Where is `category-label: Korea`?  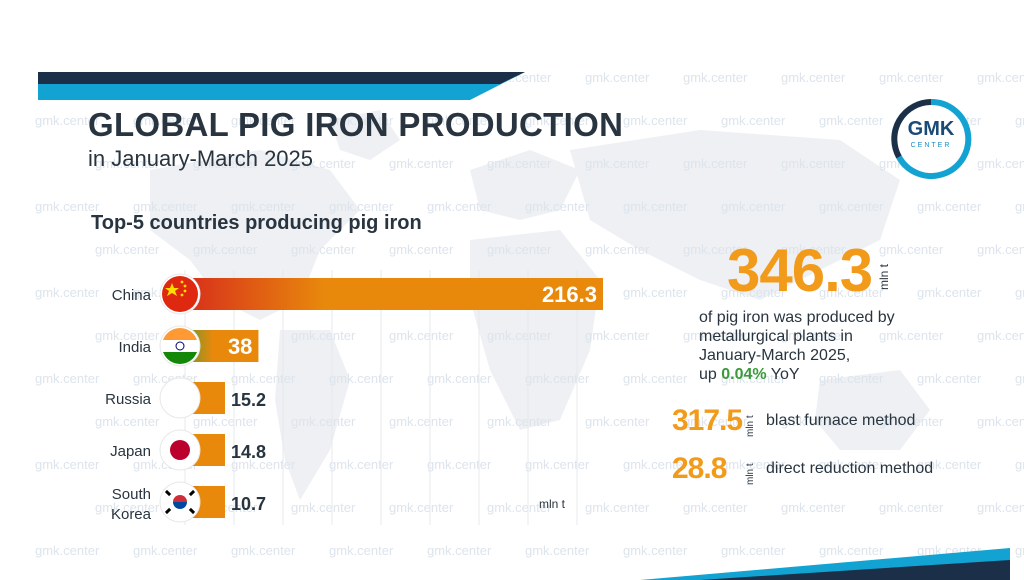 category-label: Korea is located at coordinates (131, 514).